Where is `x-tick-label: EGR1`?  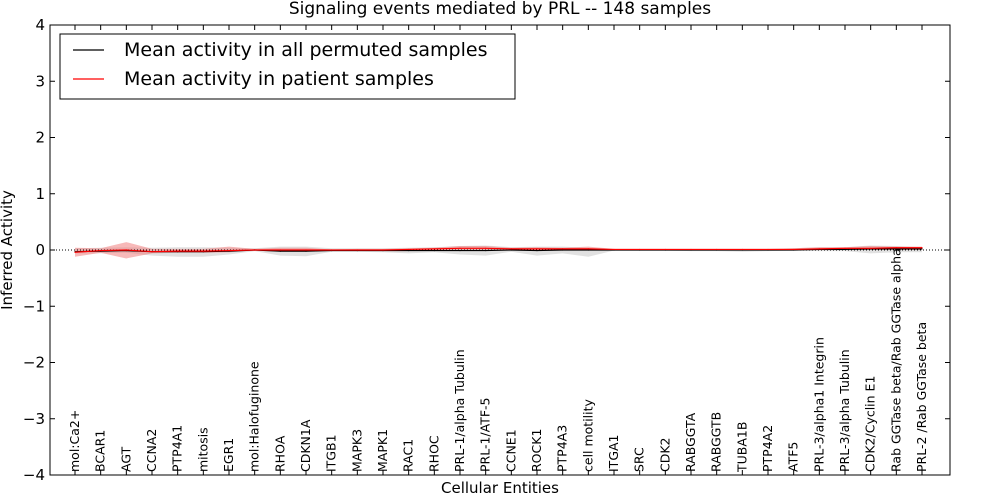
x-tick-label: EGR1 is located at coordinates (228, 455).